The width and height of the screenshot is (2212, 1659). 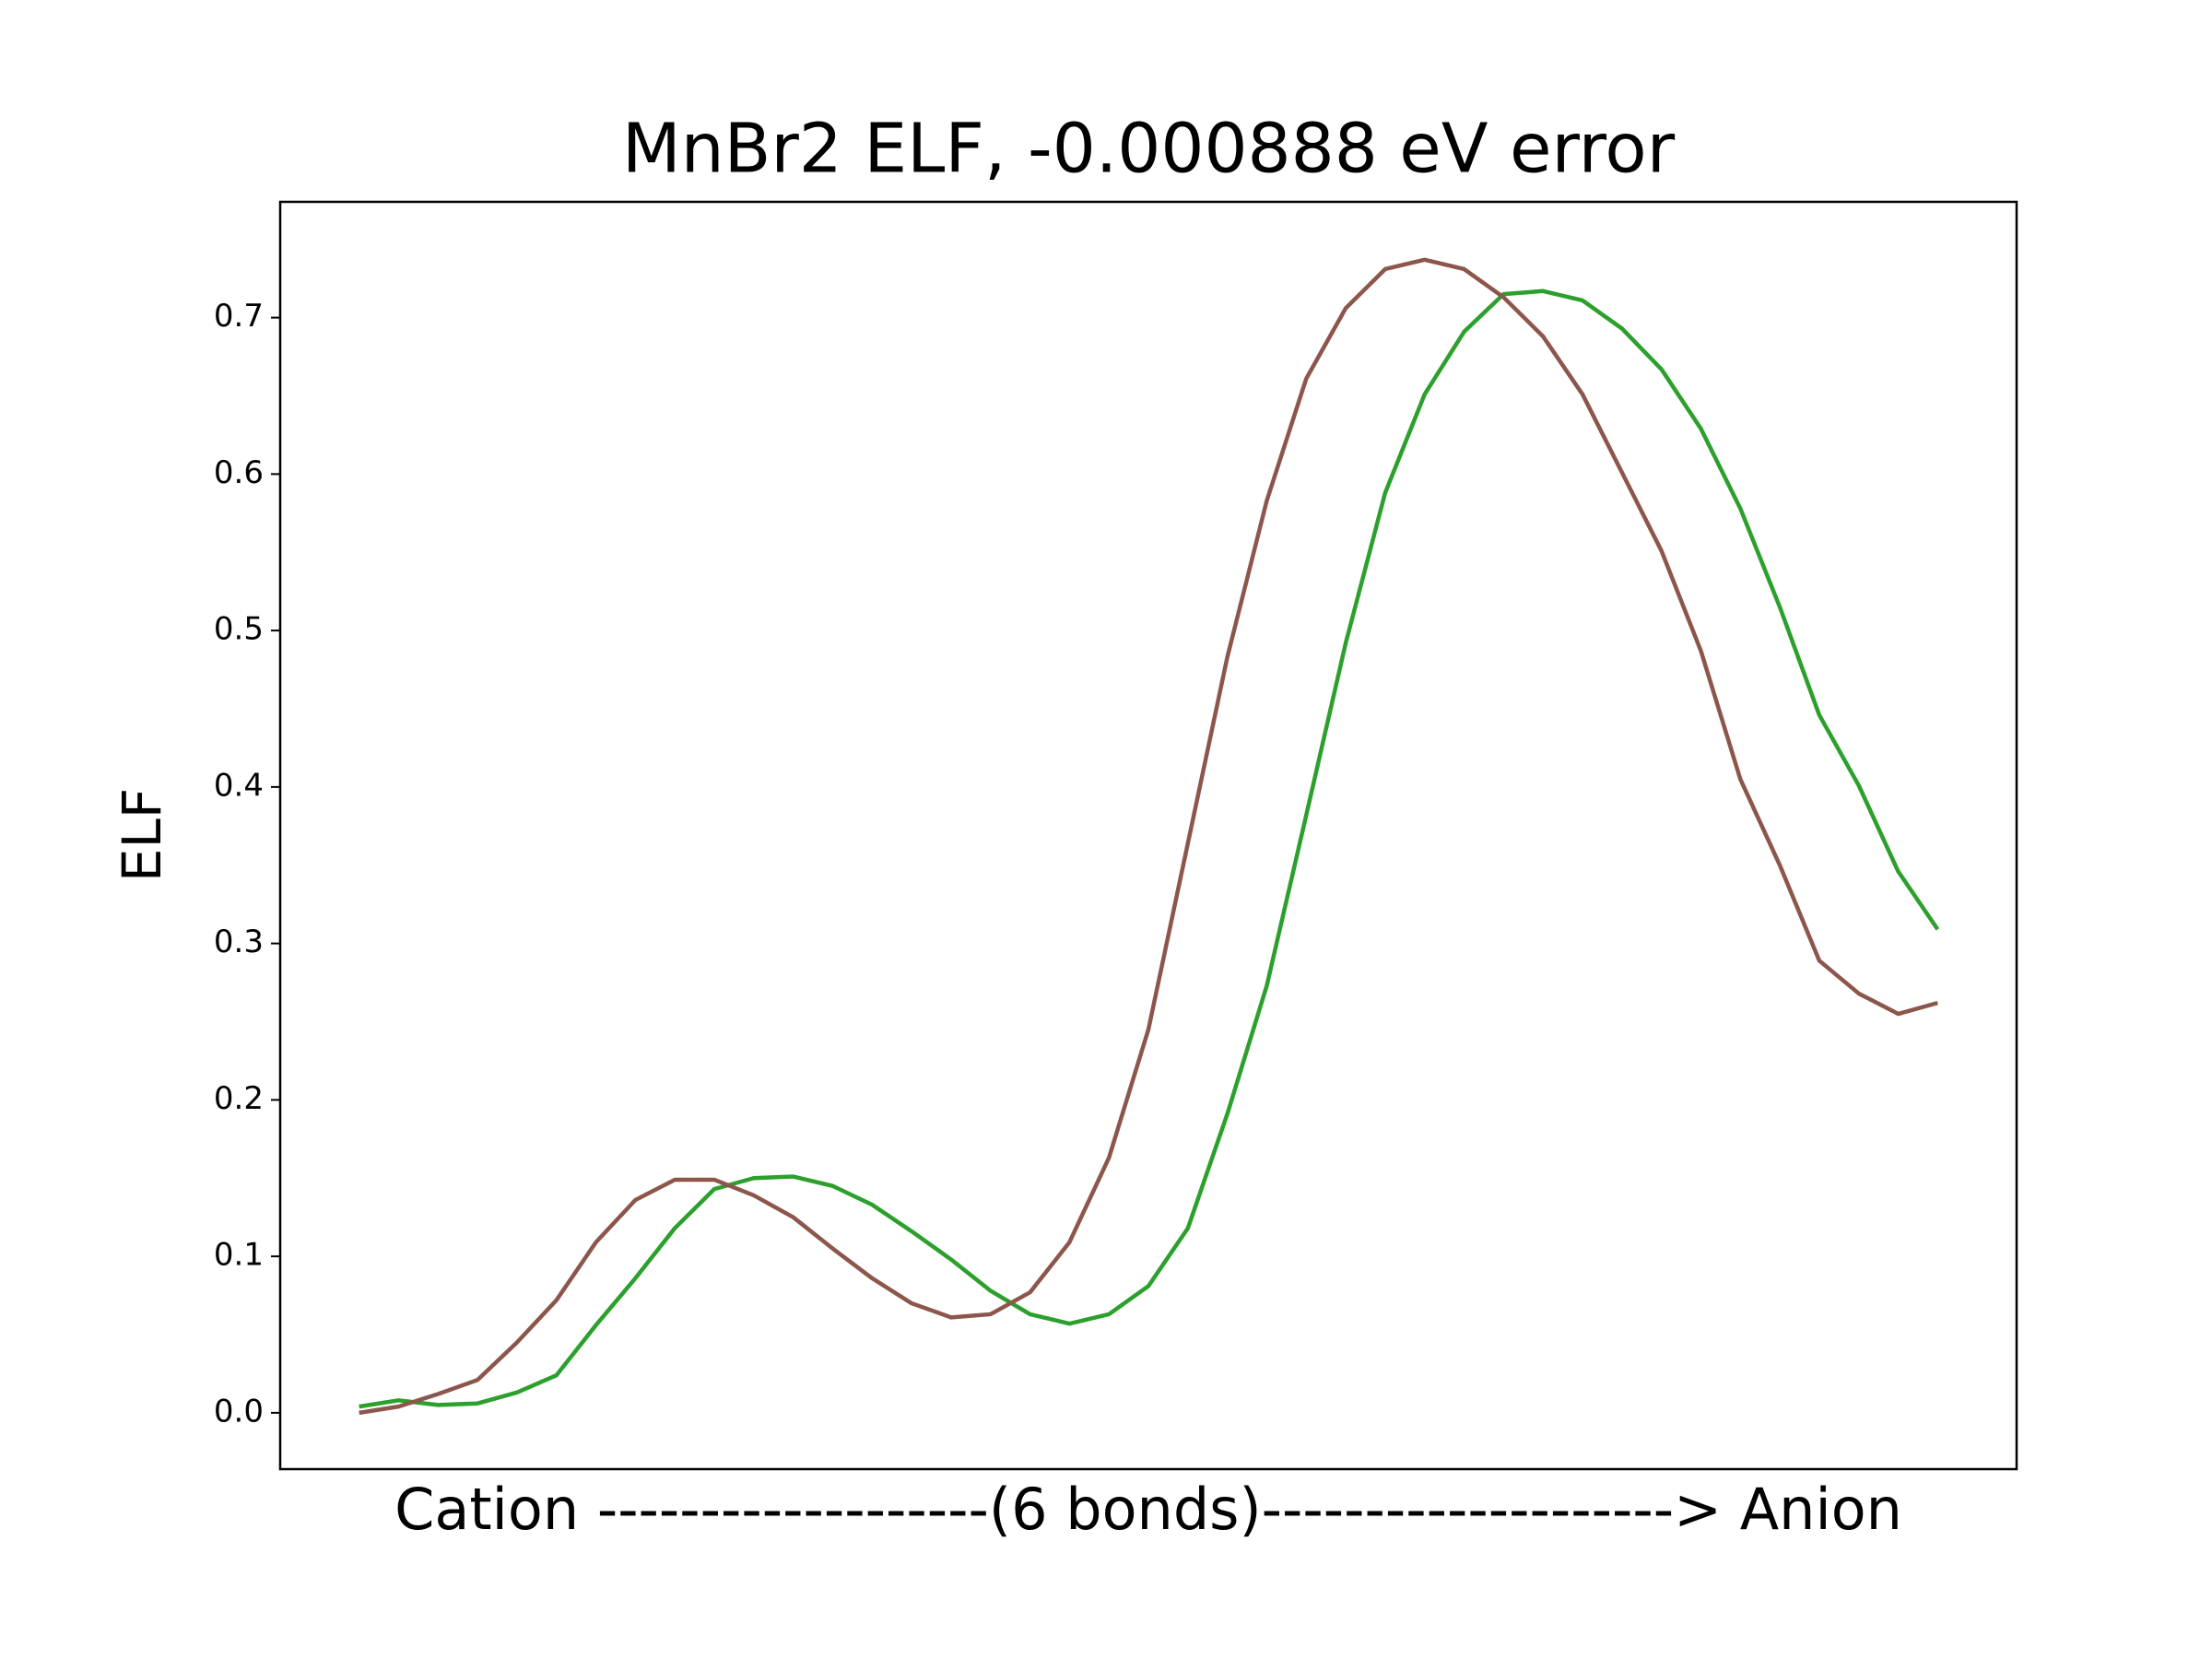 I want to click on chart-title: MnBr2 ELF, -0.000888 eV error, so click(x=1149, y=149).